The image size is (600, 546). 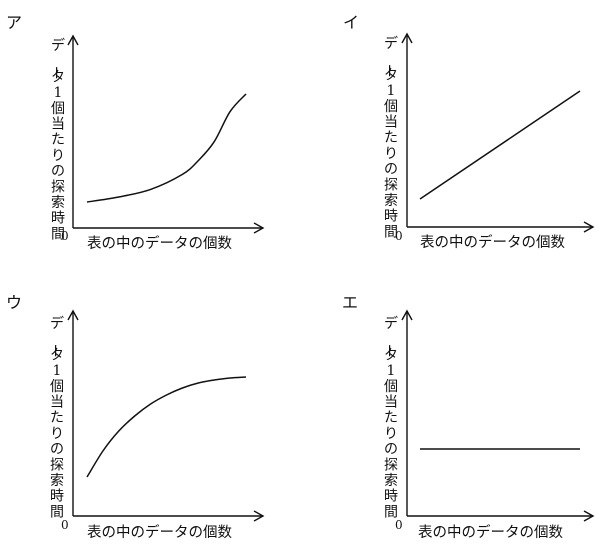 What do you see at coordinates (350, 302) in the screenshot?
I see `panel-label: エ` at bounding box center [350, 302].